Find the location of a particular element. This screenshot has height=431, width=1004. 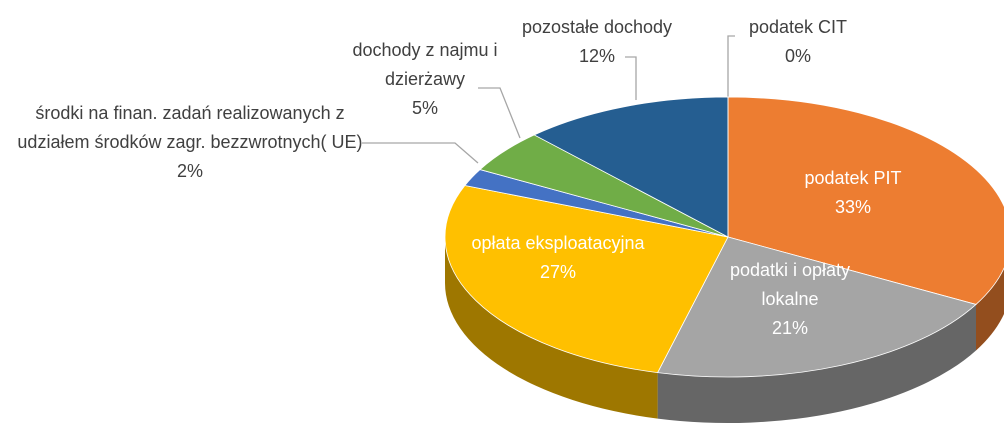

data-label: pozostałe dochody 12% is located at coordinates (597, 42).